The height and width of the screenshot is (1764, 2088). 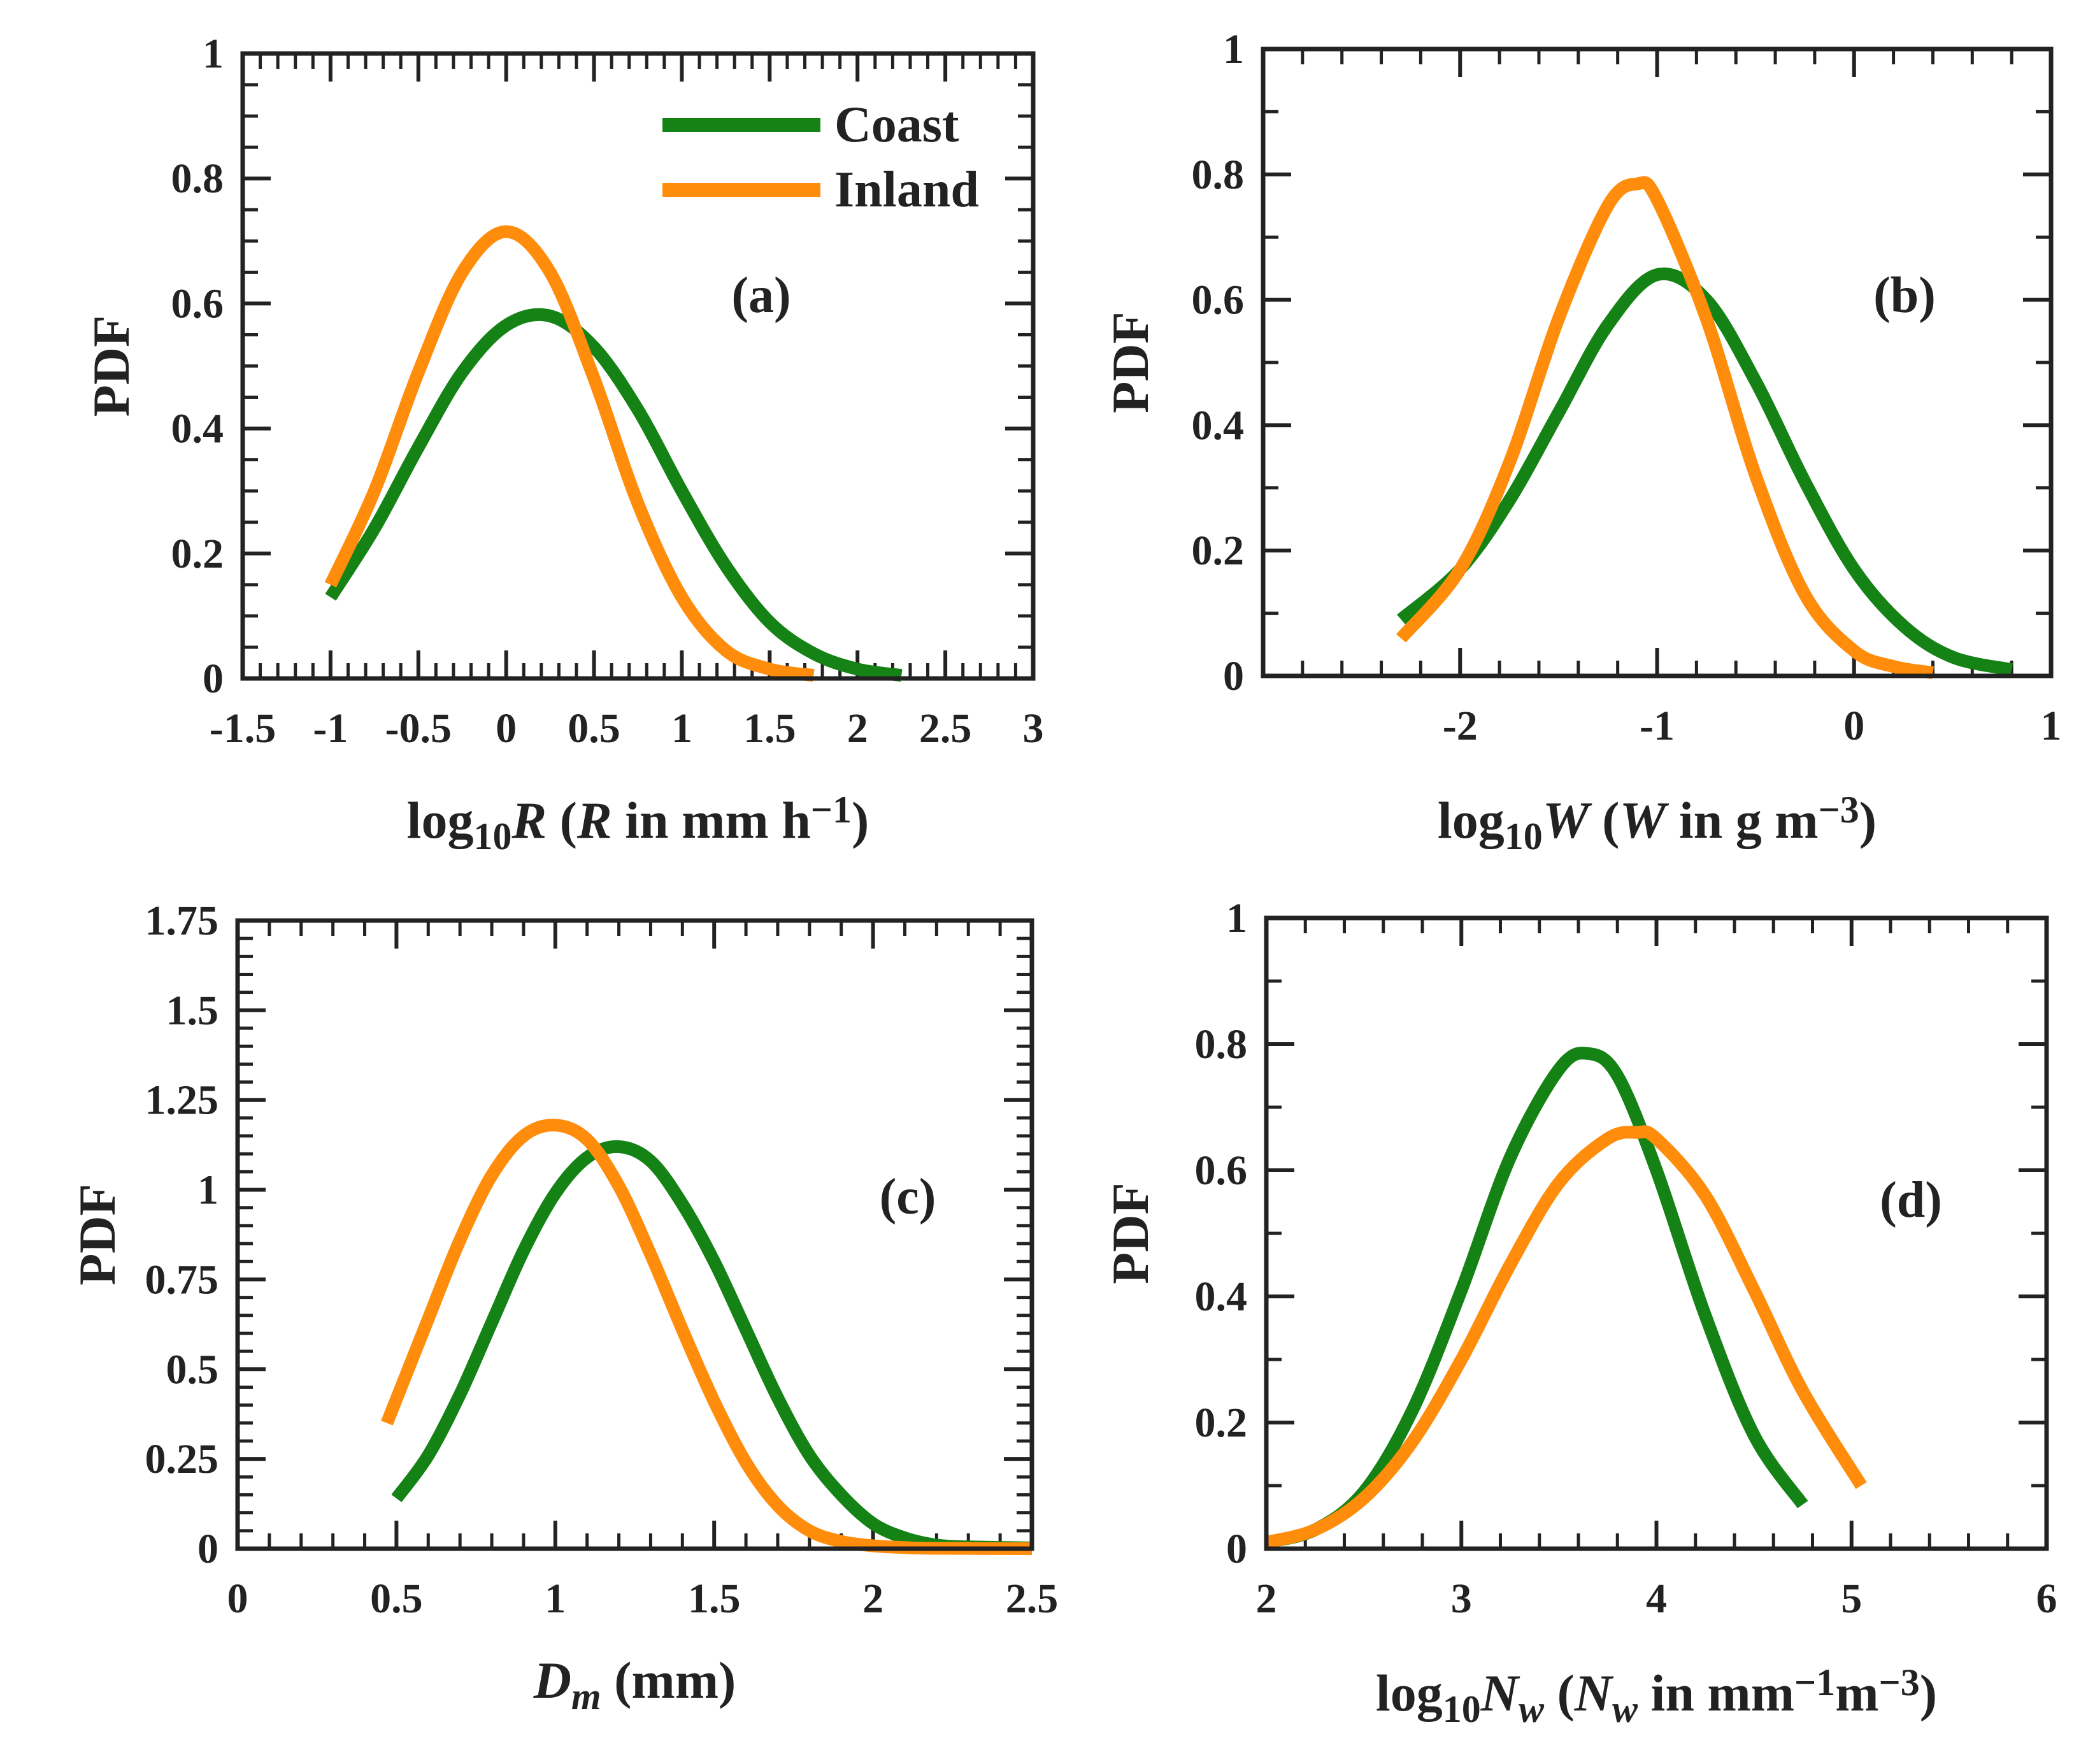 What do you see at coordinates (182, 1100) in the screenshot?
I see `y-tick-label: 1.25` at bounding box center [182, 1100].